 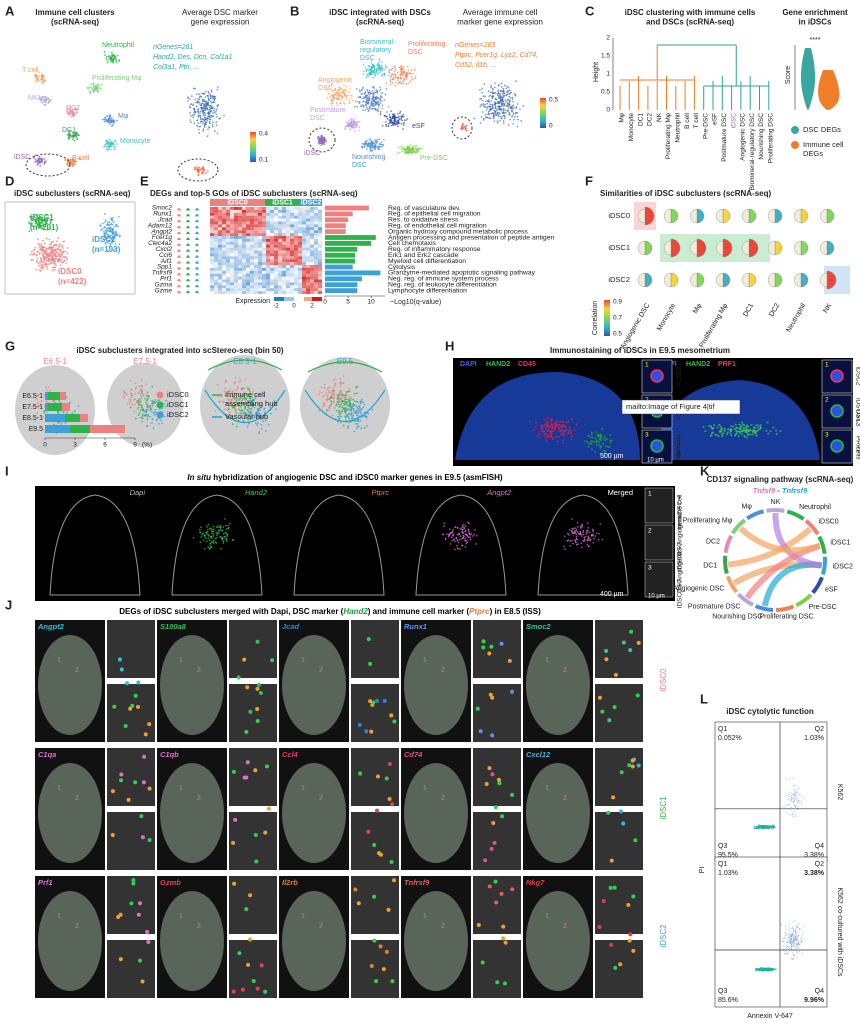 I want to click on bar, so click(x=347, y=208).